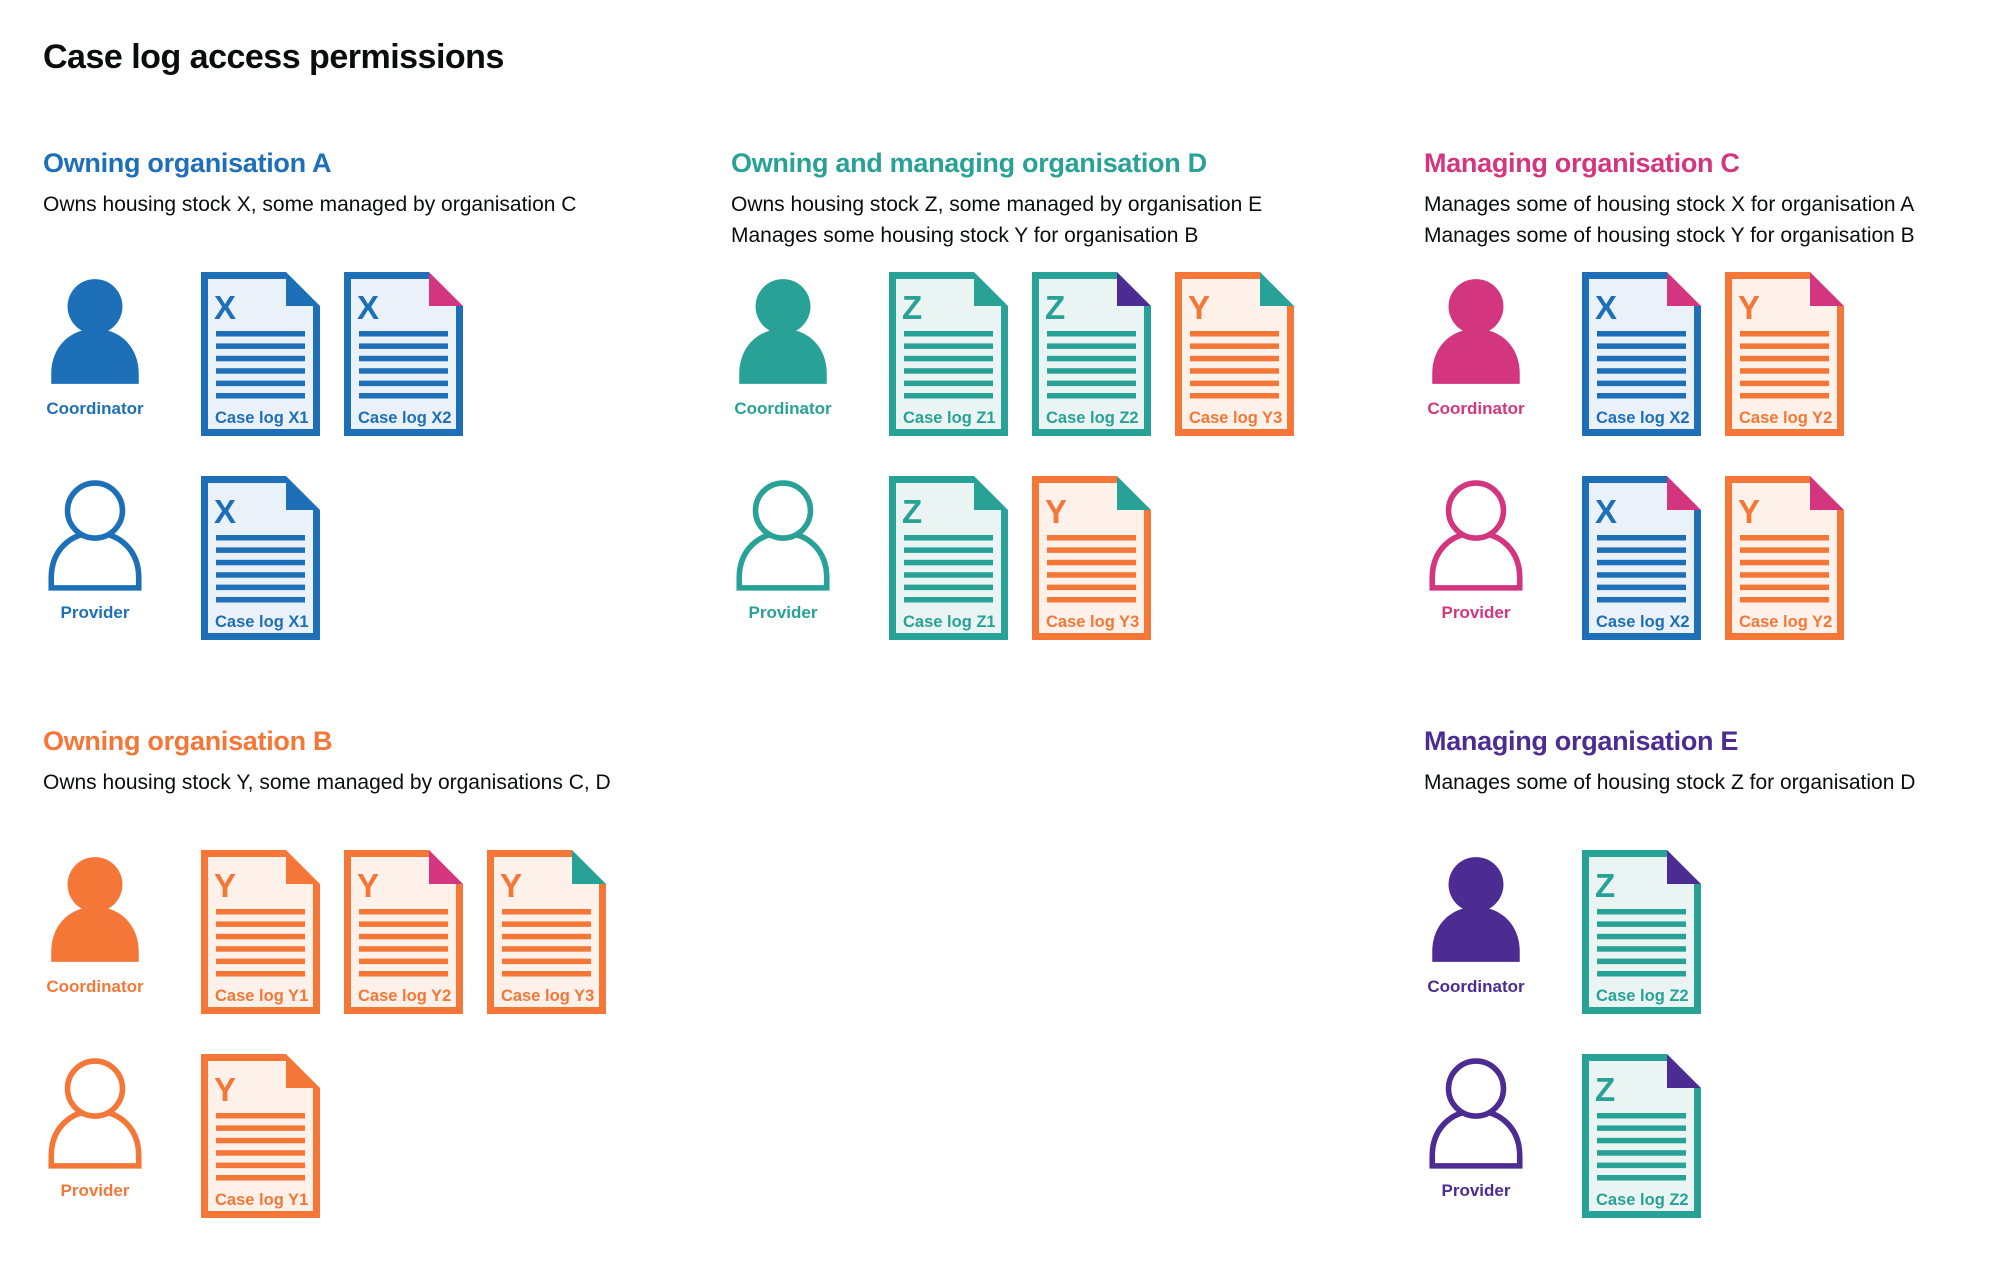 The width and height of the screenshot is (2000, 1280). Describe the element at coordinates (1642, 996) in the screenshot. I see `doc-label: Case log Z2` at that location.